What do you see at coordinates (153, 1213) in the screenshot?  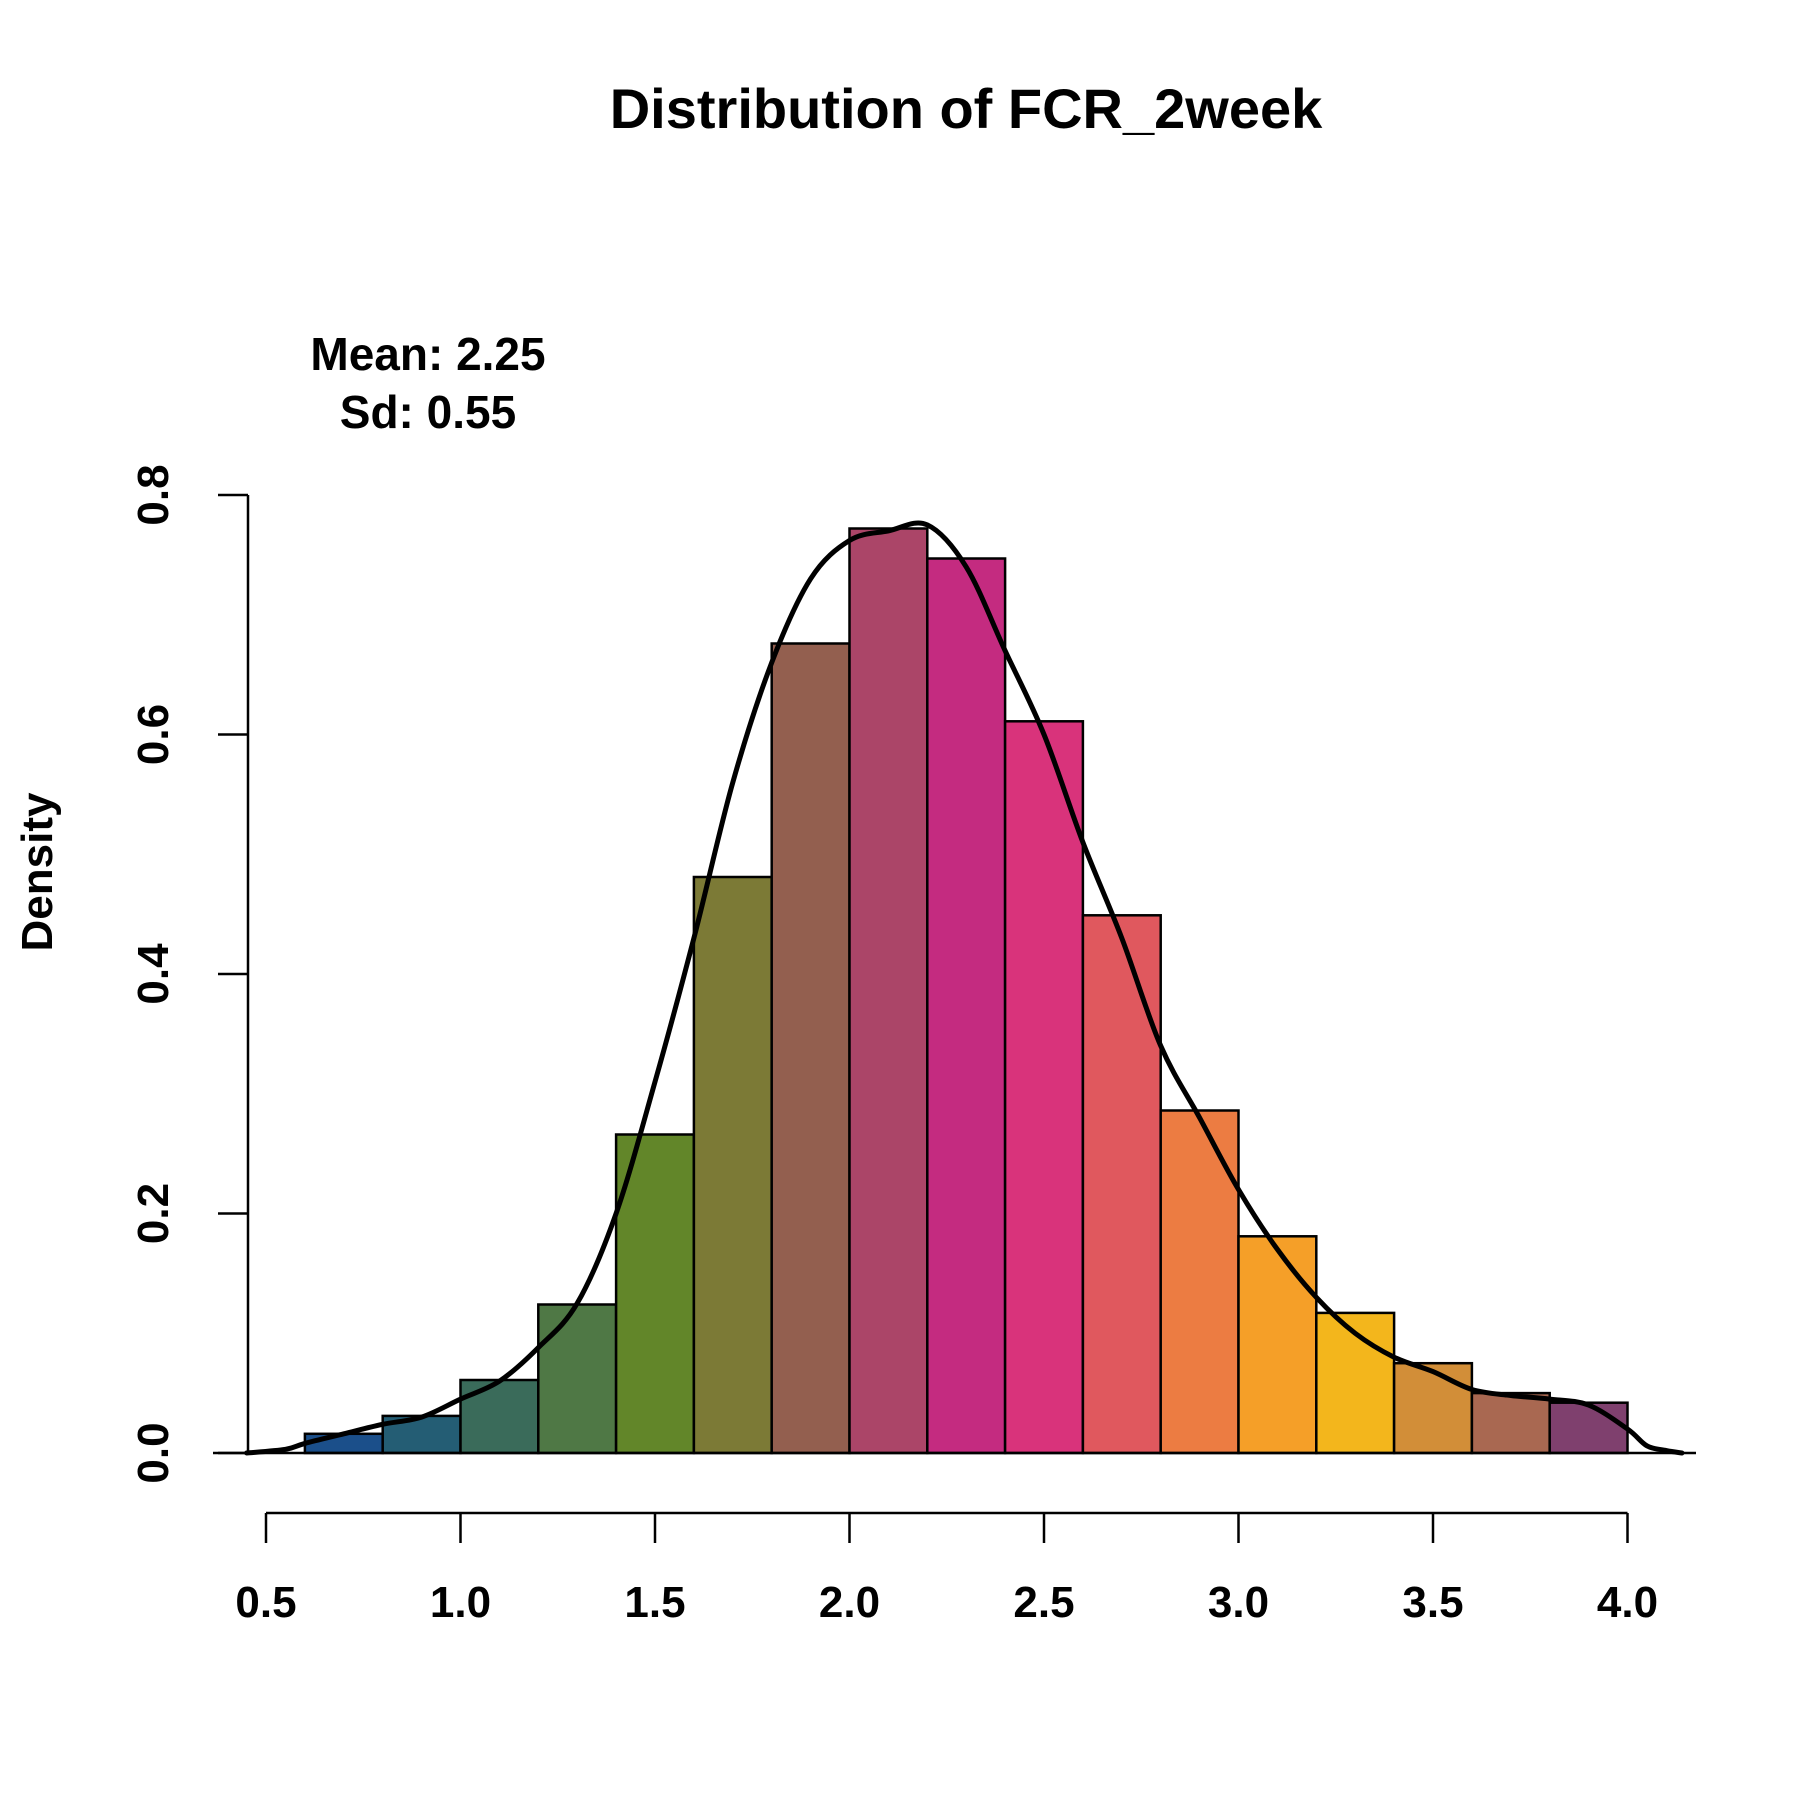 I see `y-tick-label: 0.2` at bounding box center [153, 1213].